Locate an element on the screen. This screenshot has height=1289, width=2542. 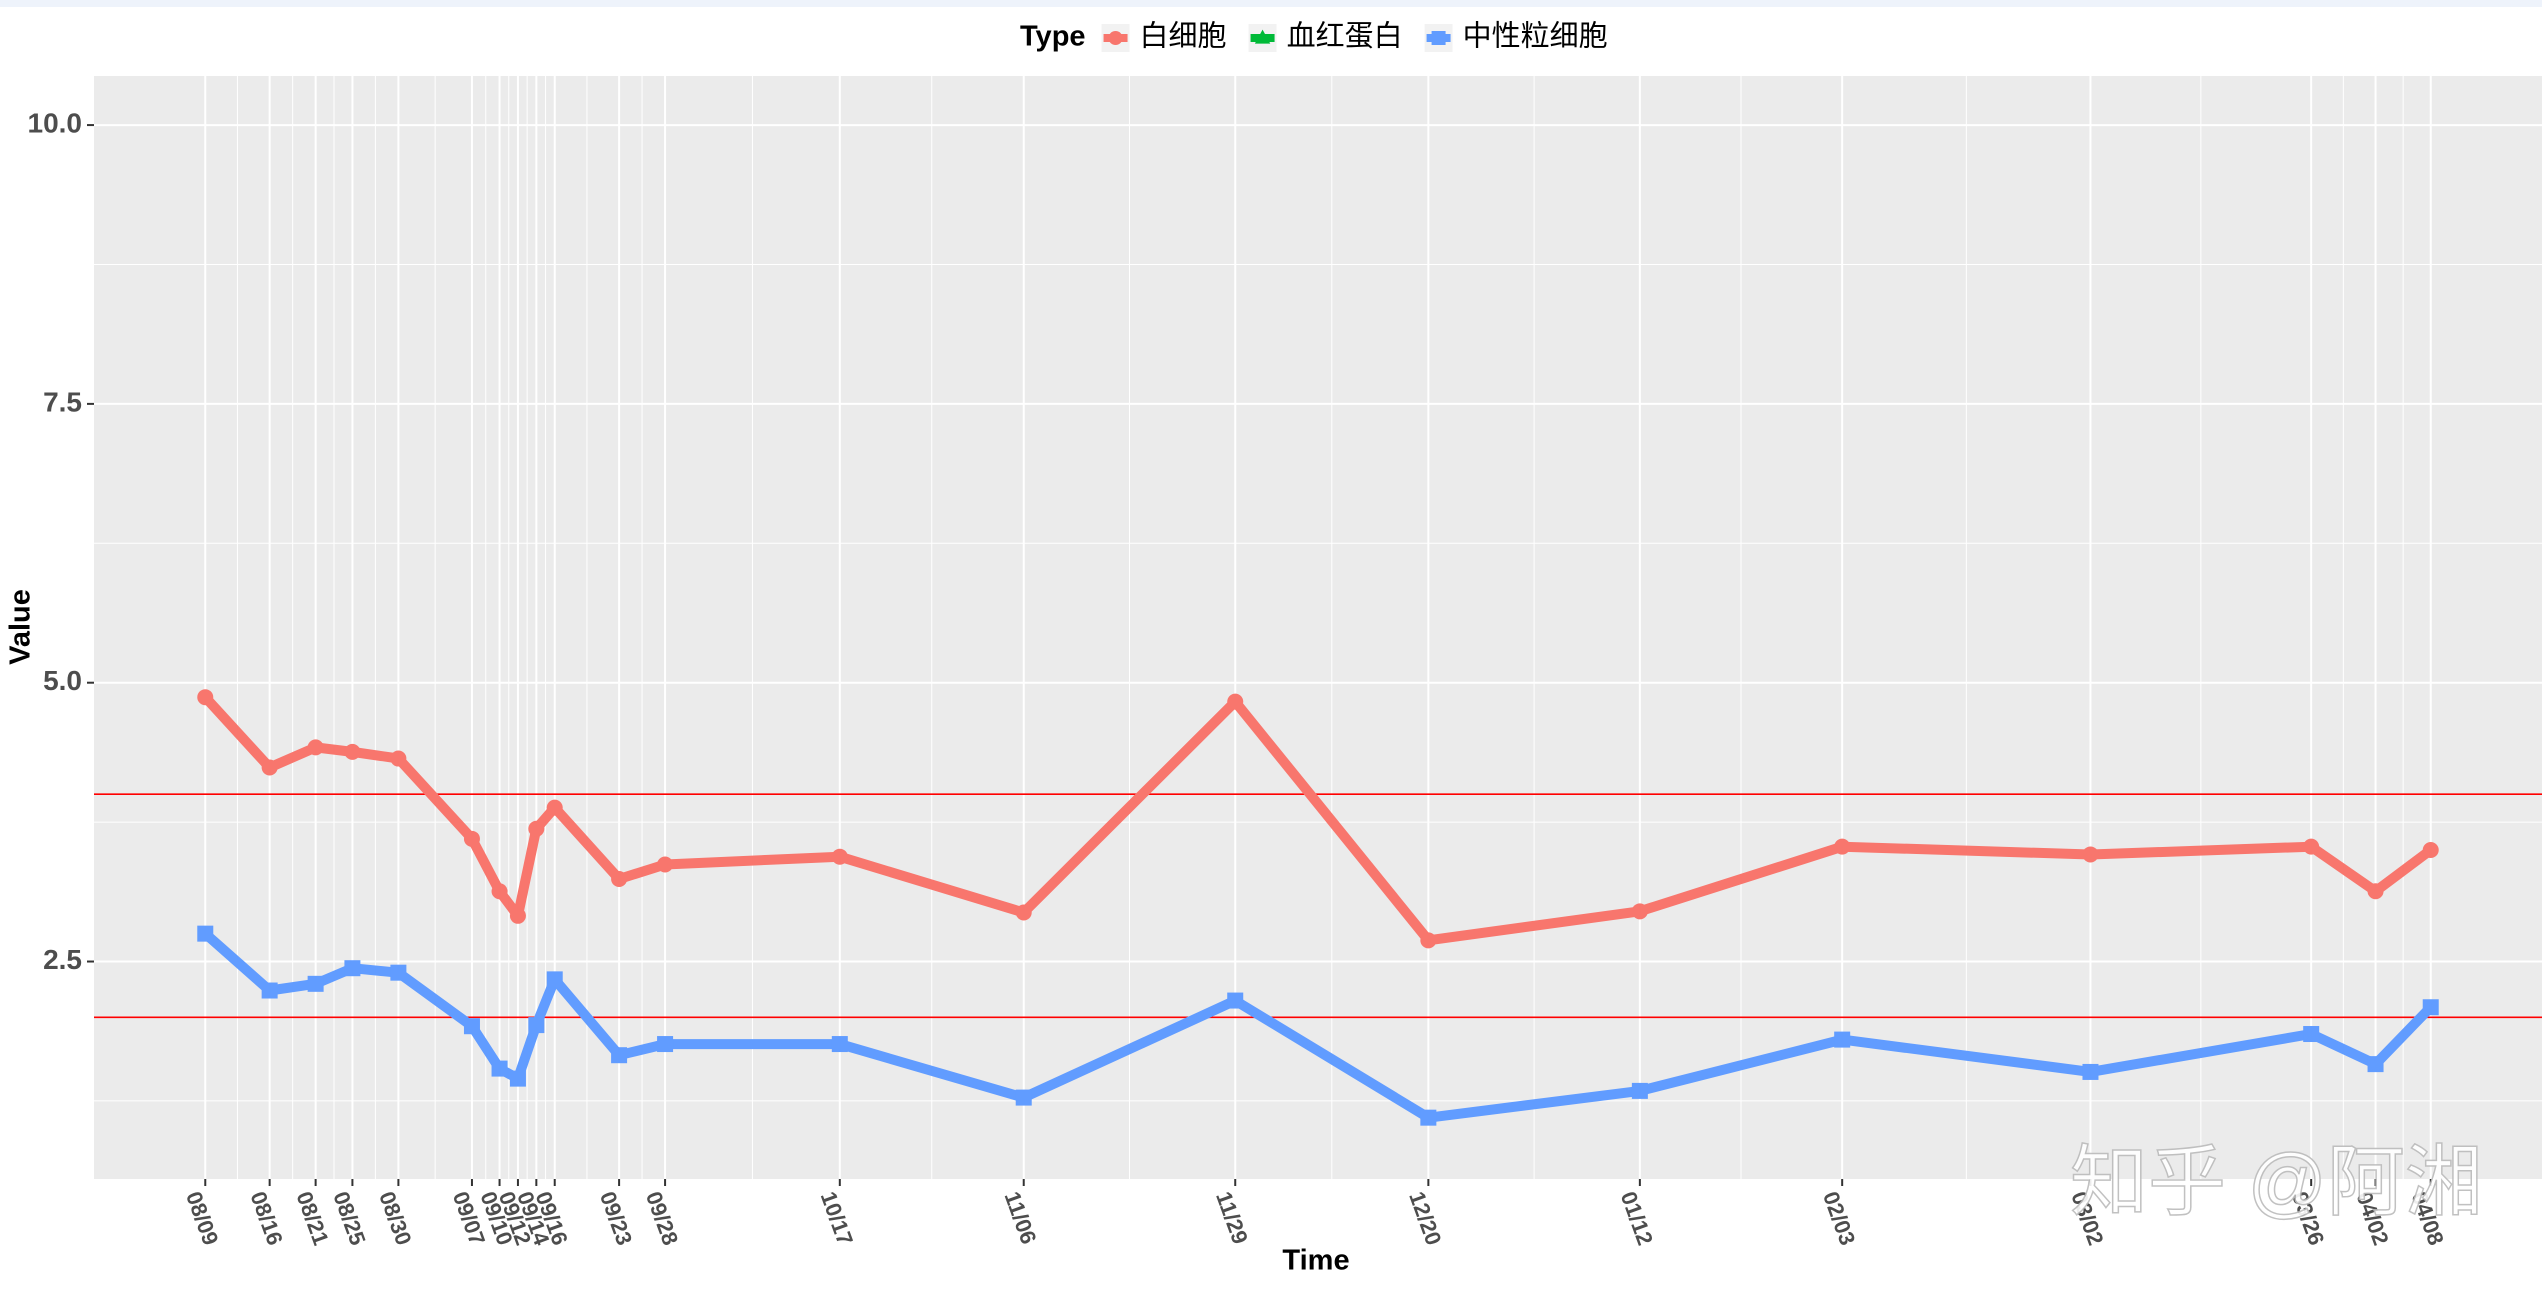
legend: Type 白细胞 血红蛋白 中性粒细胞 is located at coordinates (1314, 36).